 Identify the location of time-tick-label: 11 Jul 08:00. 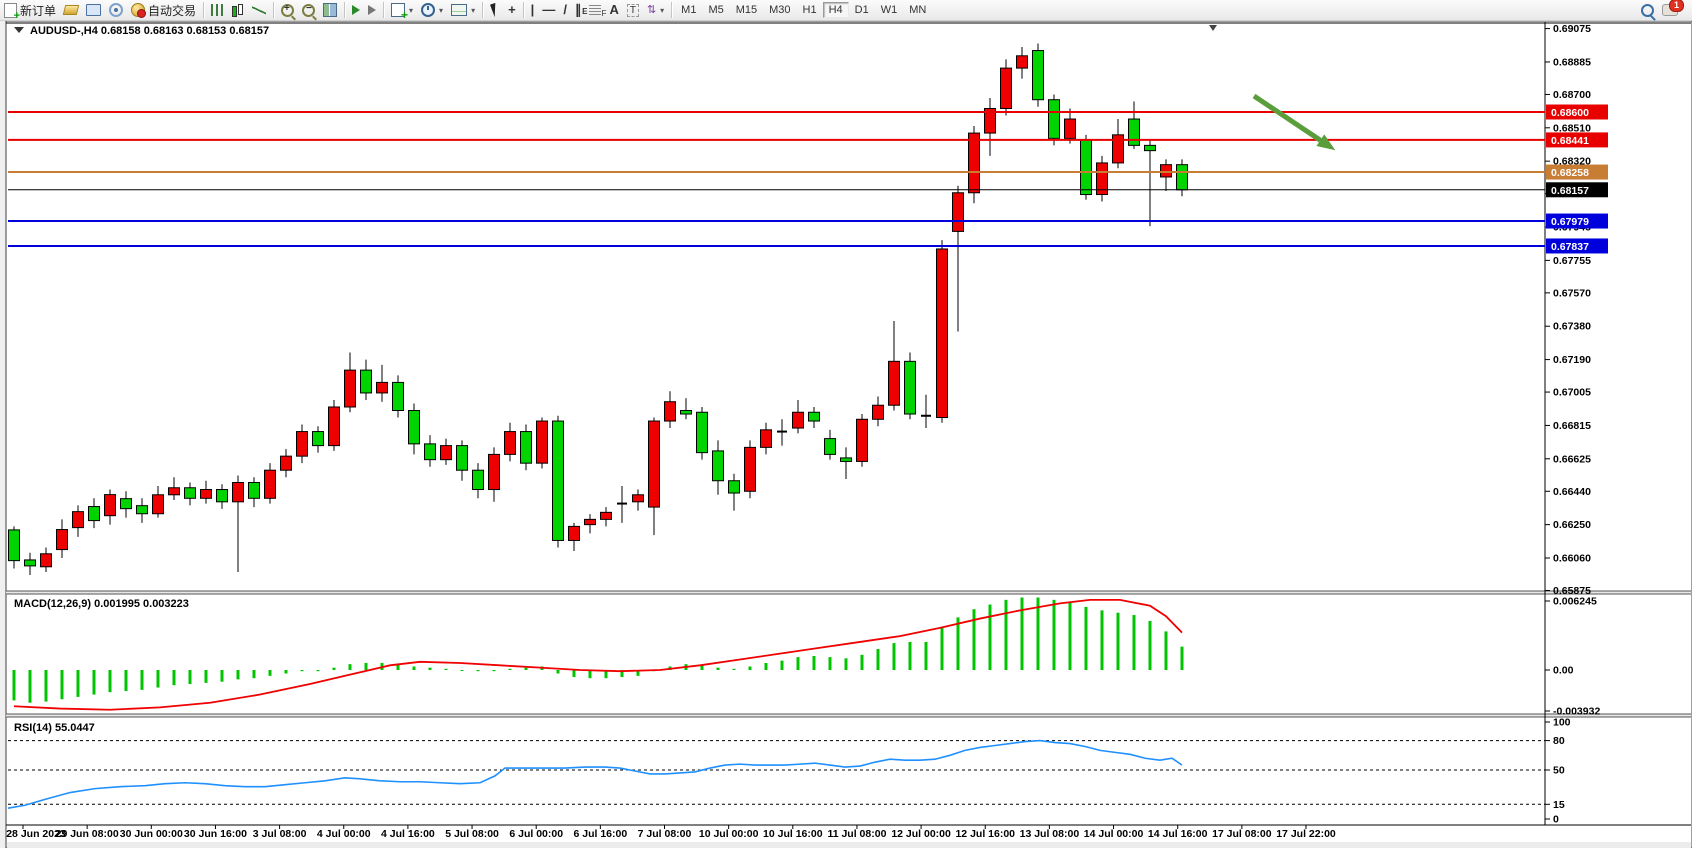
(856, 834).